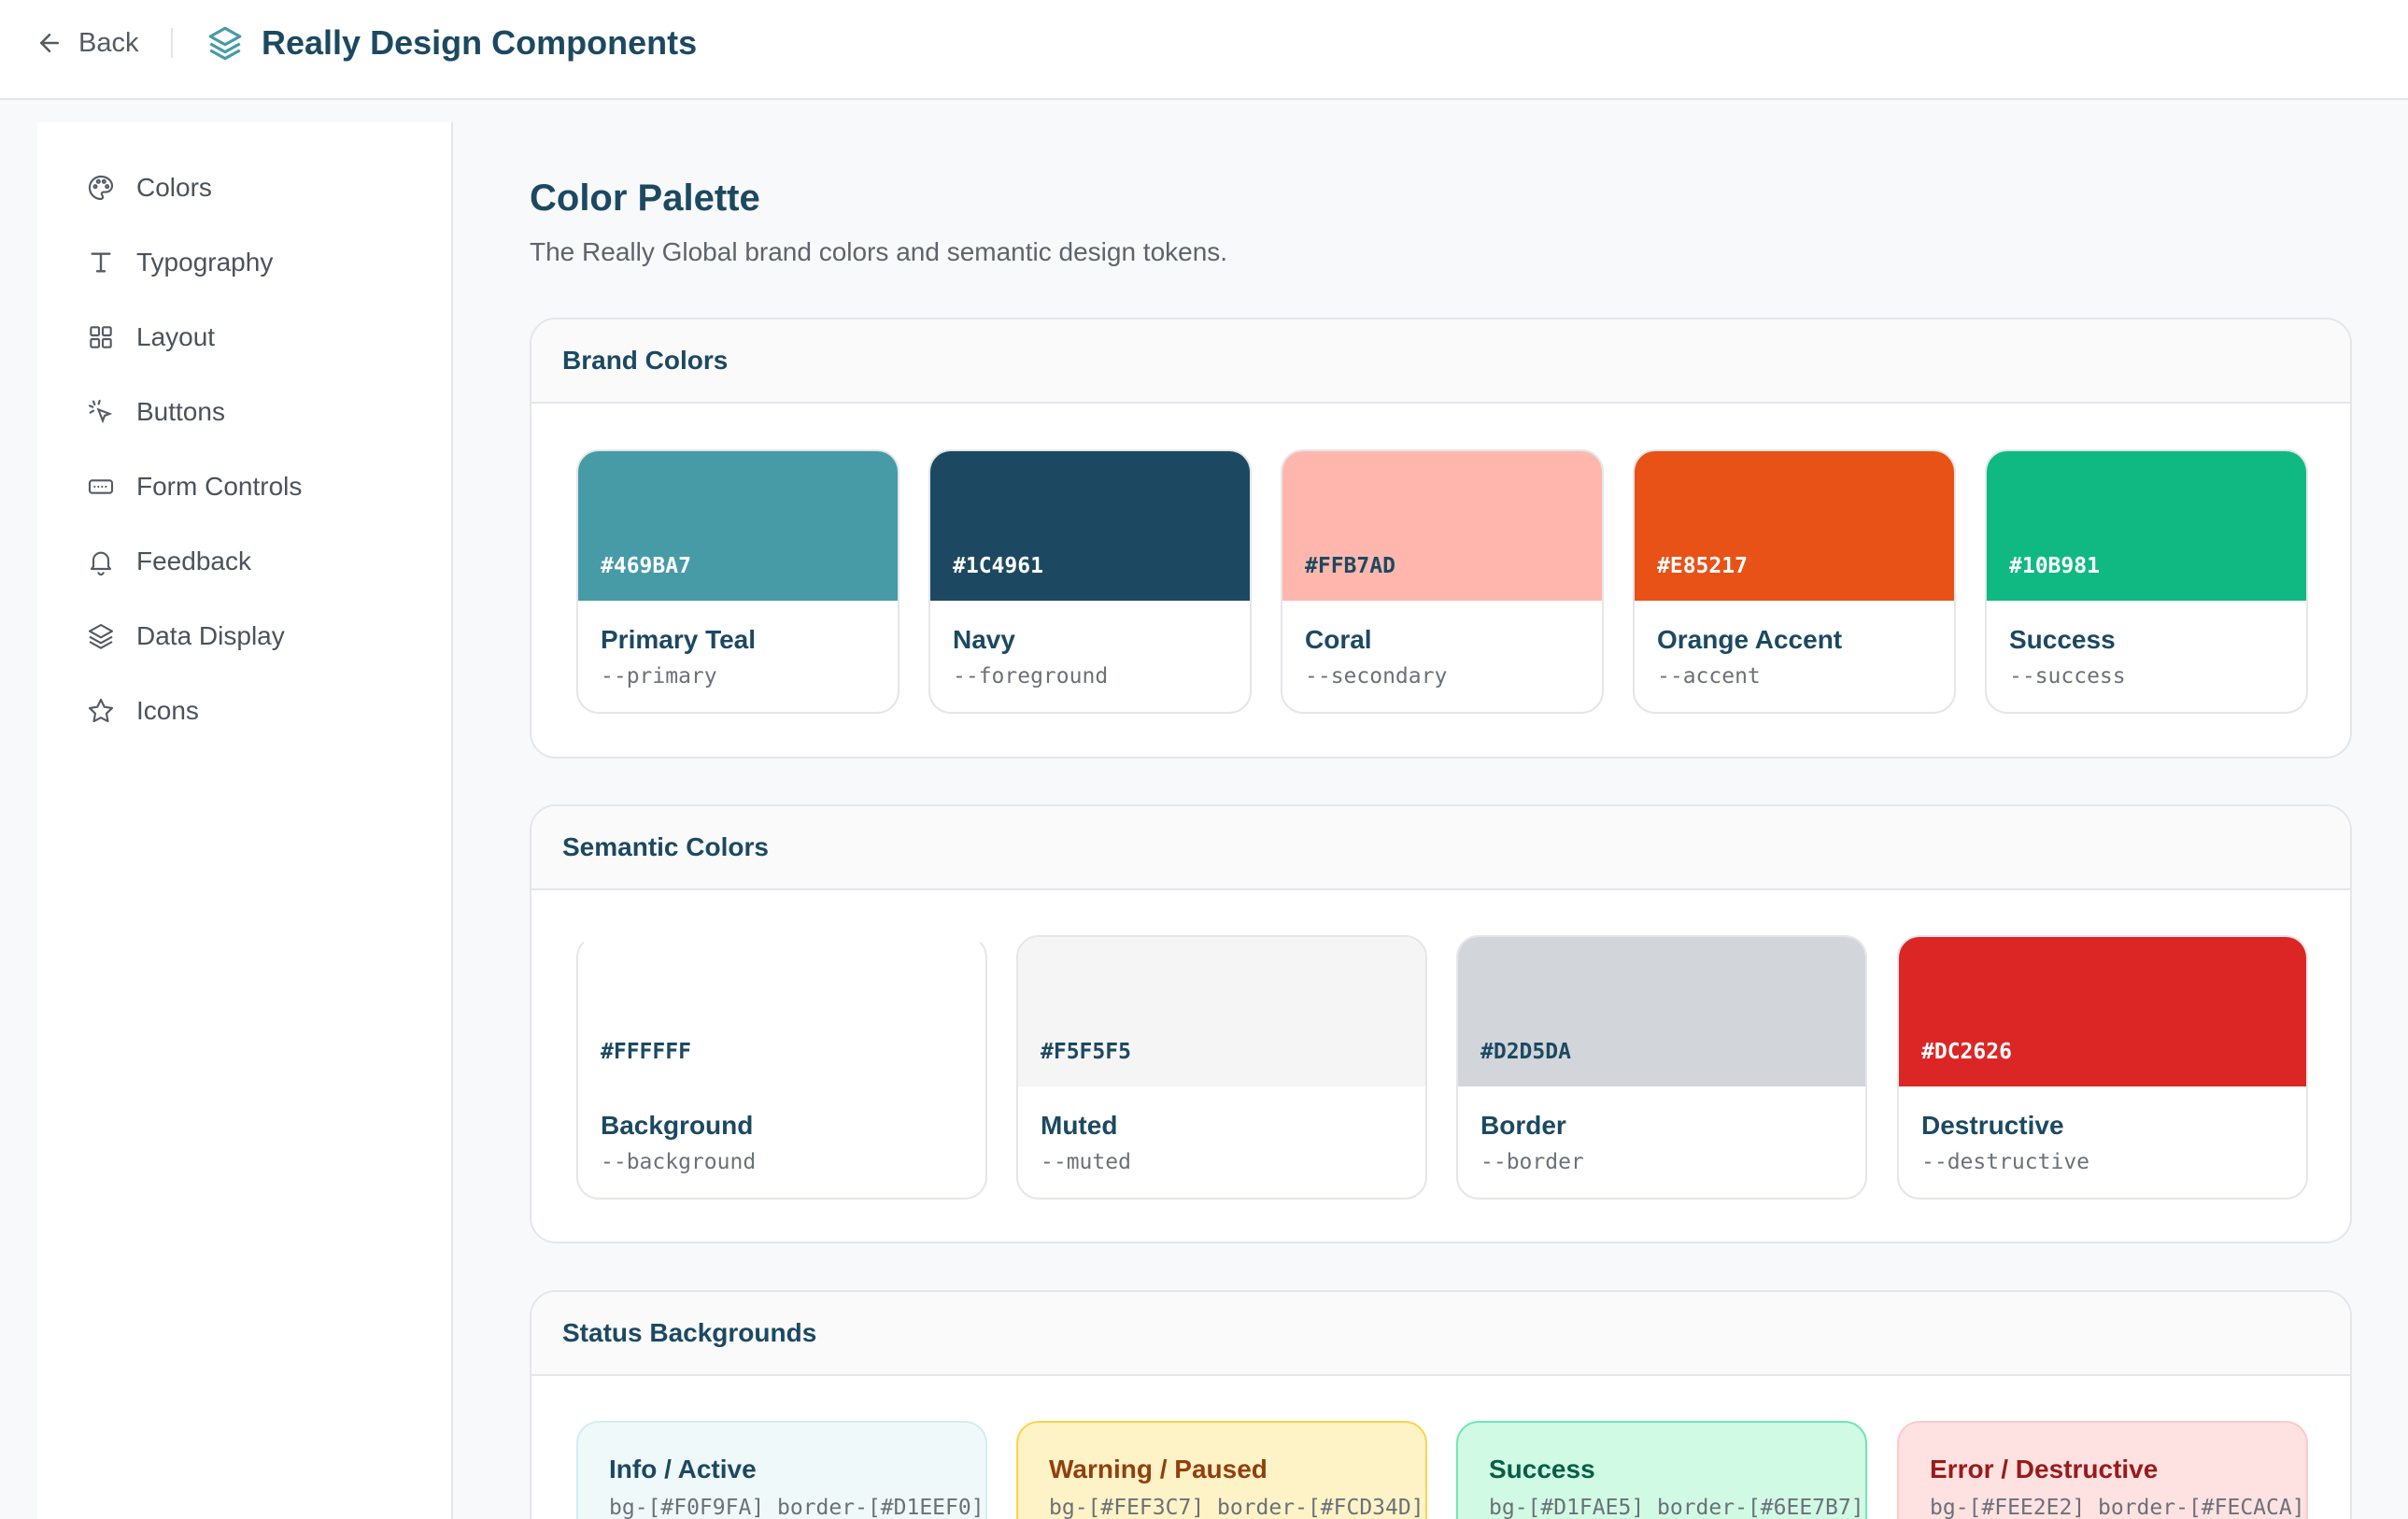 Image resolution: width=2408 pixels, height=1519 pixels. Describe the element at coordinates (480, 42) in the screenshot. I see `app-title: Really Design Components` at that location.